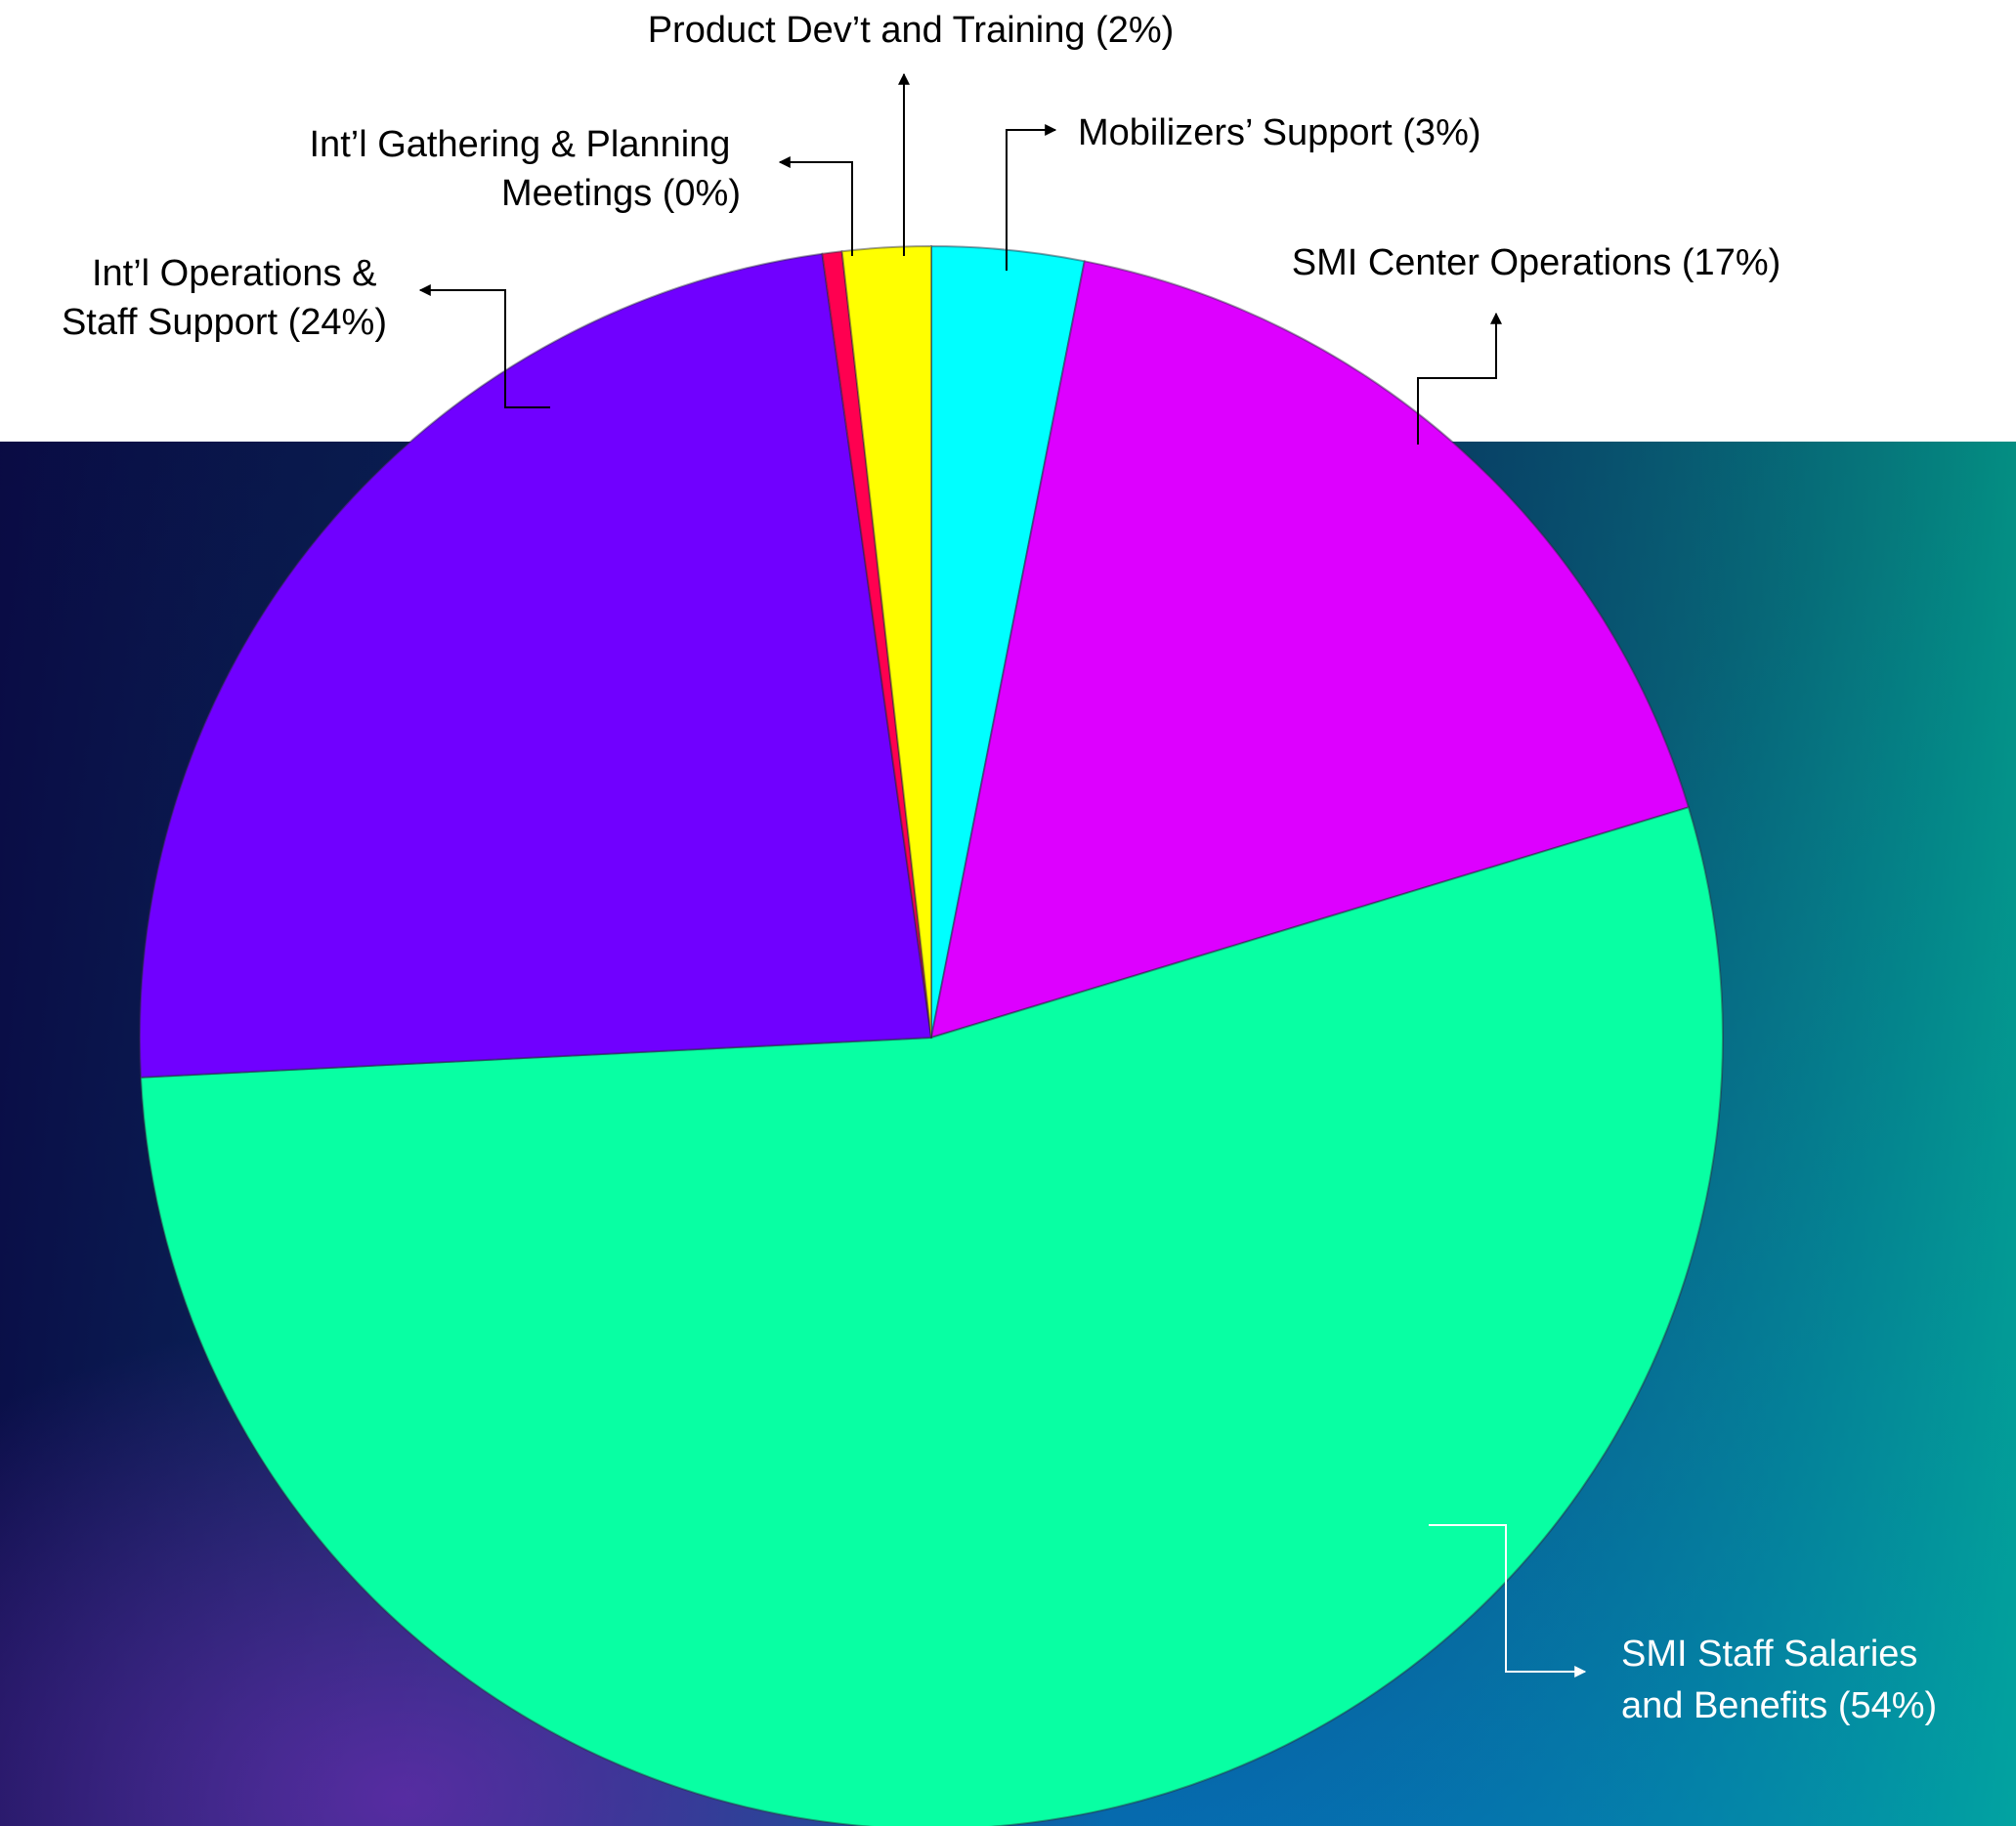 This screenshot has width=2016, height=1826. Describe the element at coordinates (1459, 378) in the screenshot. I see `leader-line-center` at that location.